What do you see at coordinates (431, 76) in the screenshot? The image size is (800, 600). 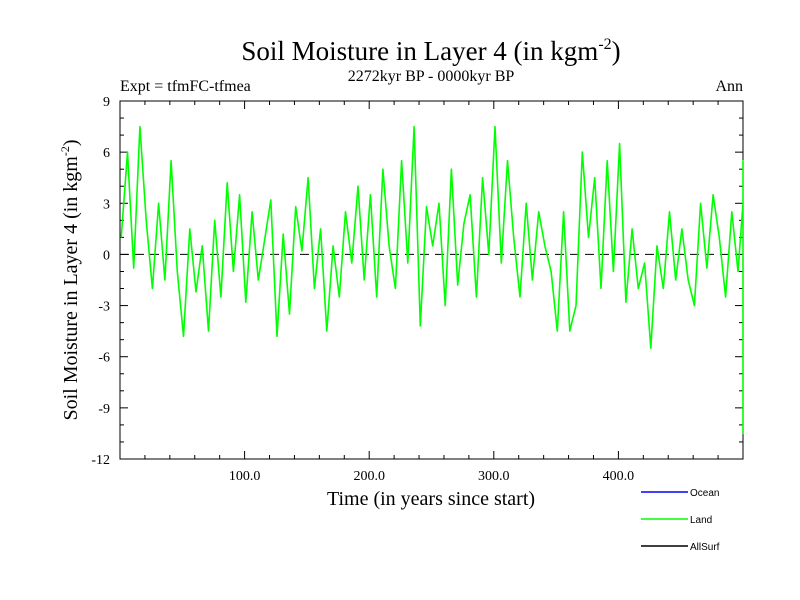 I see `chart-subtitle: 2272kyr BP - 0000kyr BP` at bounding box center [431, 76].